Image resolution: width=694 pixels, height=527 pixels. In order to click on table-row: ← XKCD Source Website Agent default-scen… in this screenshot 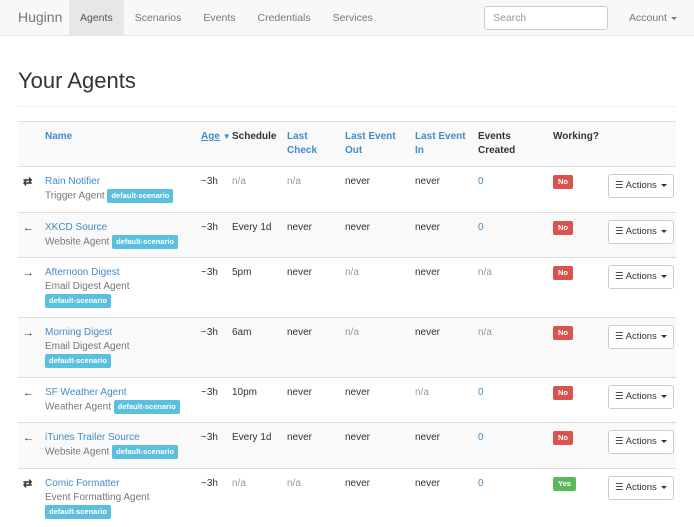, I will do `click(347, 234)`.